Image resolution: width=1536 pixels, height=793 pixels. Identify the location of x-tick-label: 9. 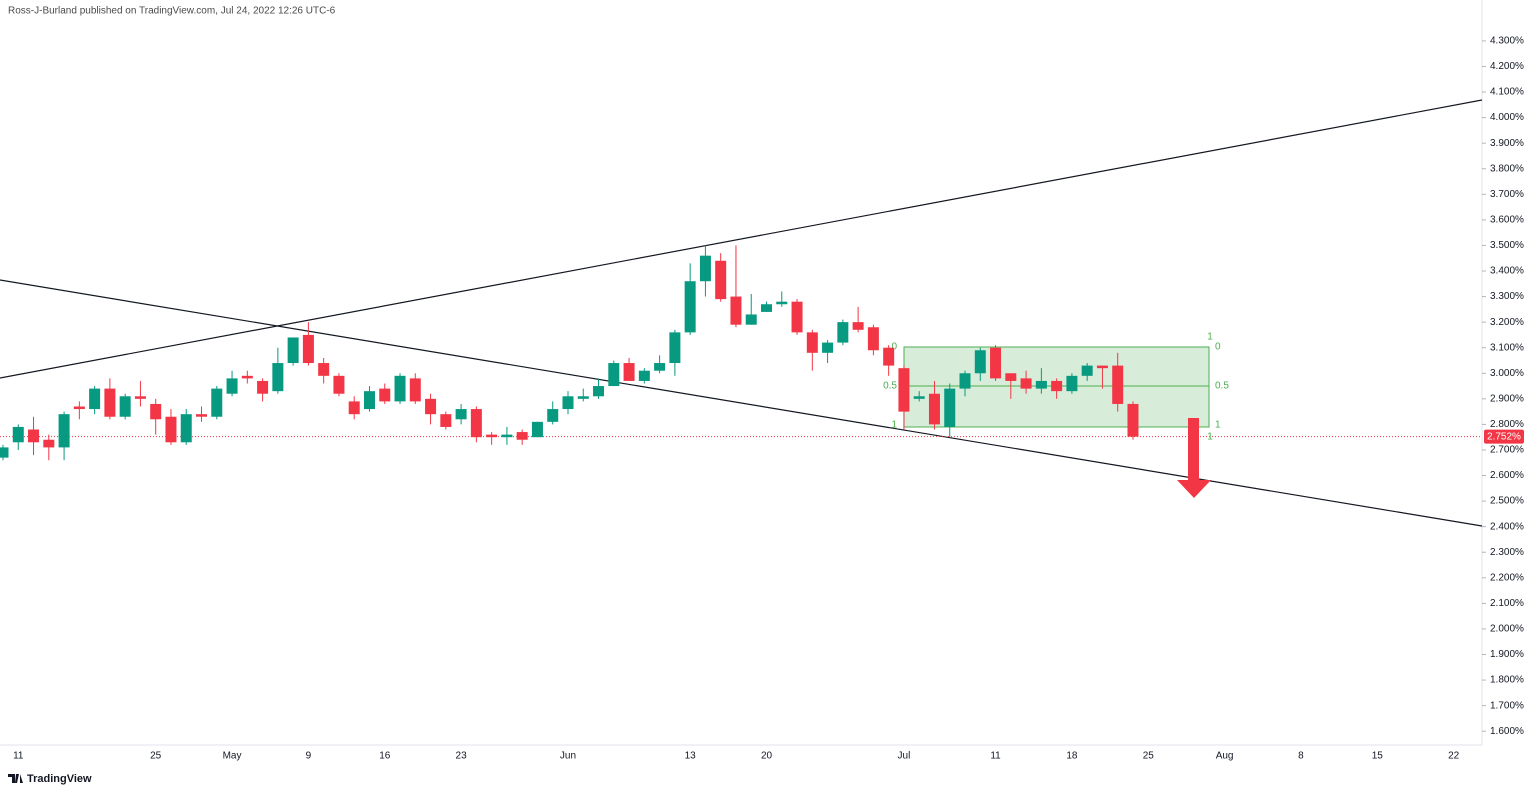
(309, 756).